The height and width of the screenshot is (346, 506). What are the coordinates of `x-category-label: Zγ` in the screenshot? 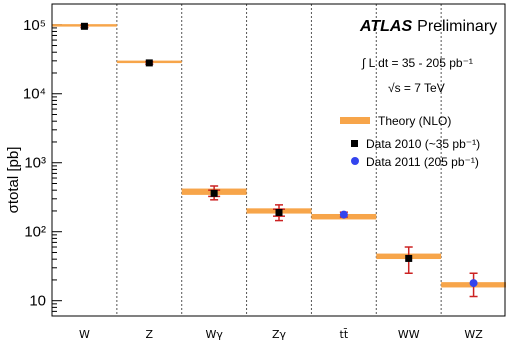 It's located at (279, 334).